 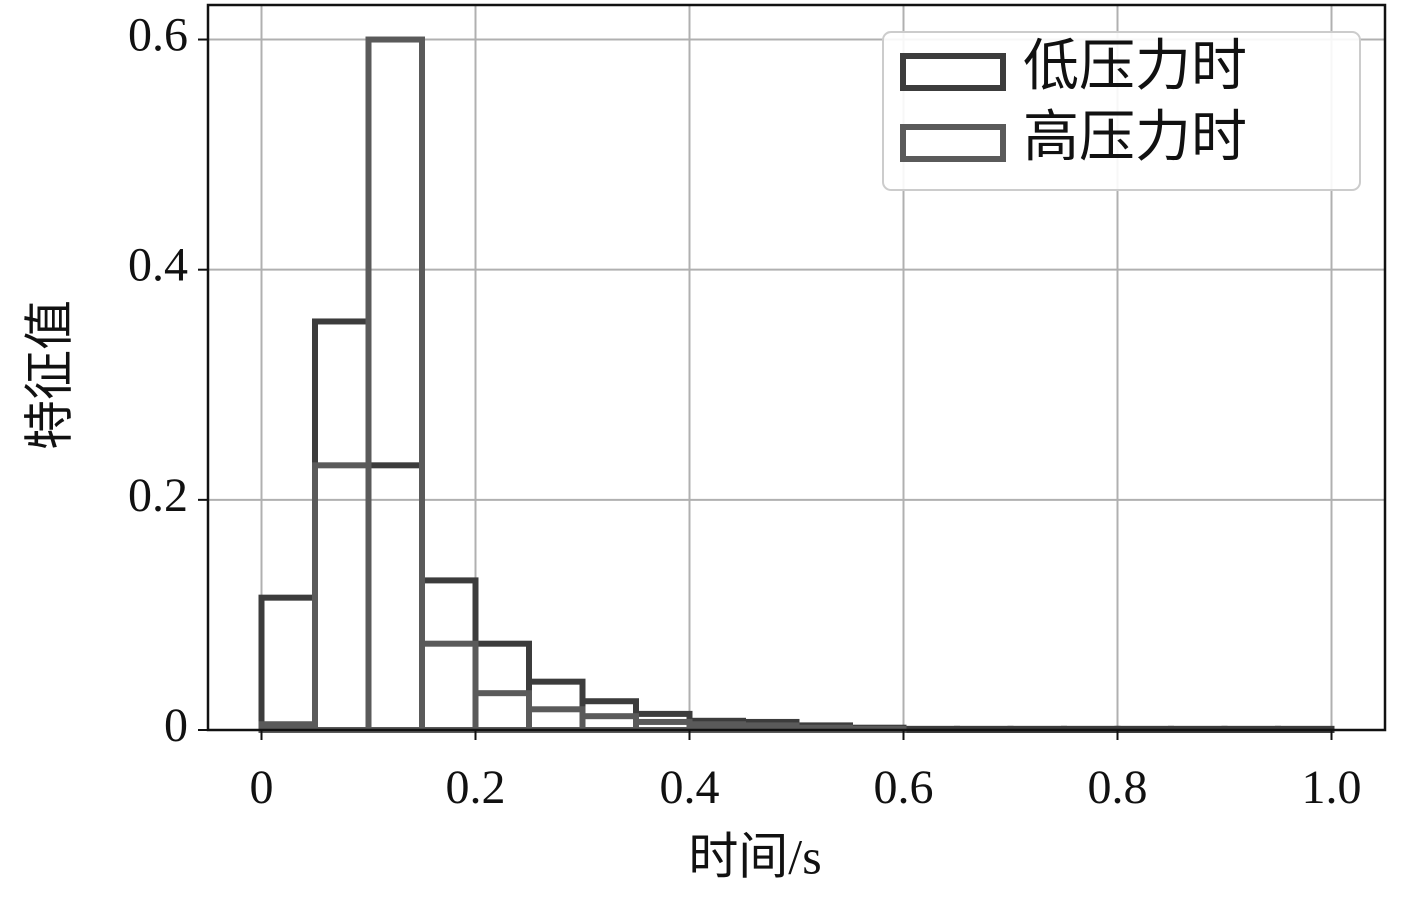 I want to click on x-tick-label: 0.4, so click(x=690, y=787).